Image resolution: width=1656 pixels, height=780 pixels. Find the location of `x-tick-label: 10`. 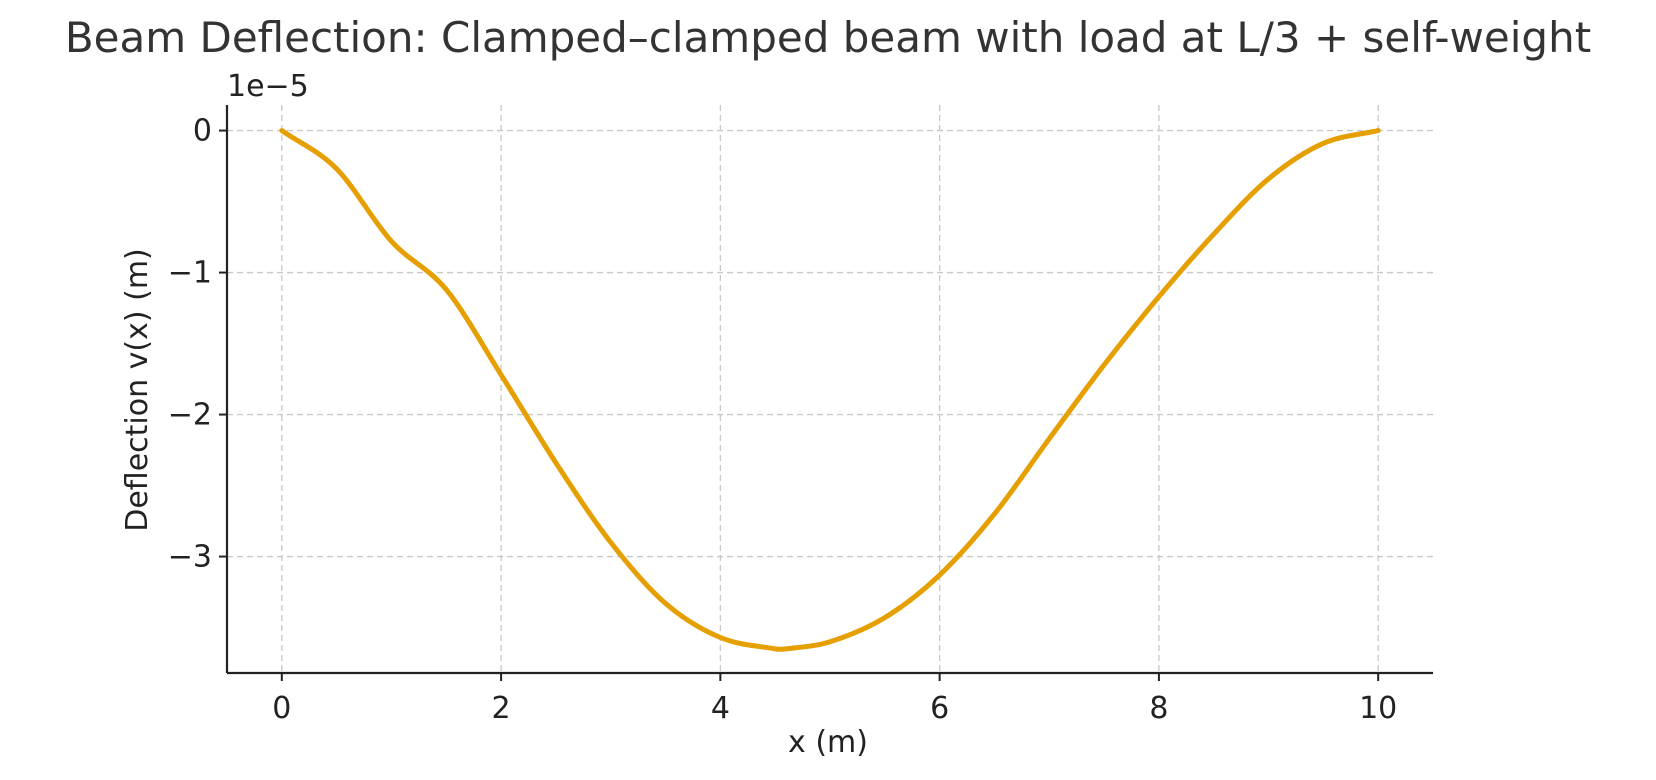

x-tick-label: 10 is located at coordinates (1378, 708).